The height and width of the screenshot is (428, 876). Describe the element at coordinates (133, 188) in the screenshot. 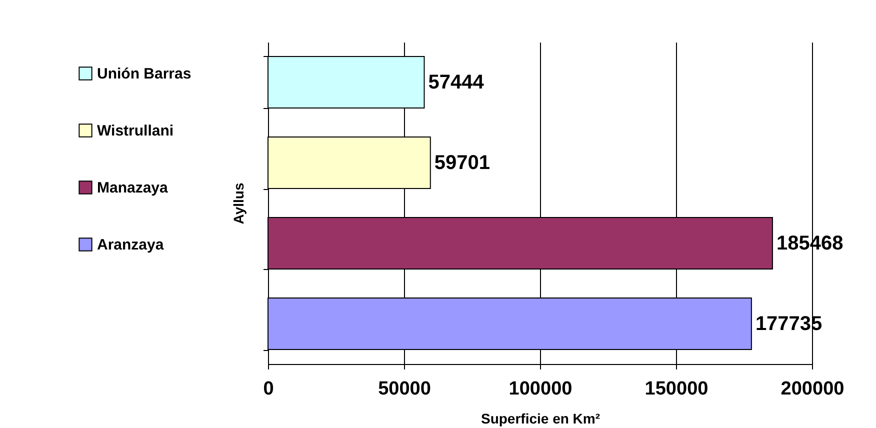

I see `legend-label: Manazaya` at that location.